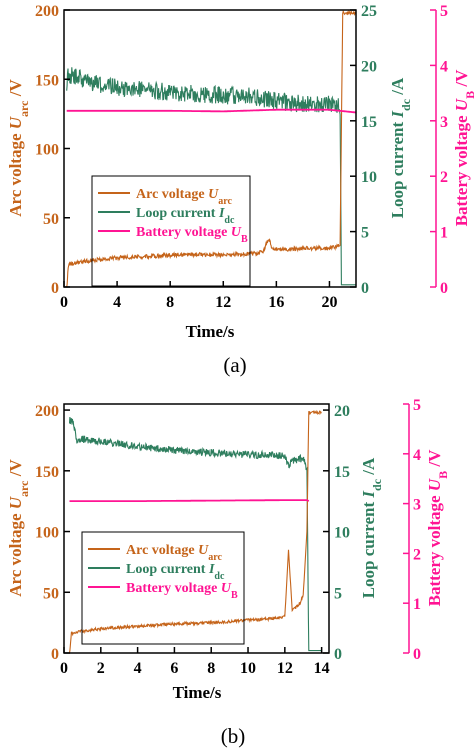 This screenshot has width=474, height=748. I want to click on legend-label-battery-a: Battery voltage UB, so click(192, 235).